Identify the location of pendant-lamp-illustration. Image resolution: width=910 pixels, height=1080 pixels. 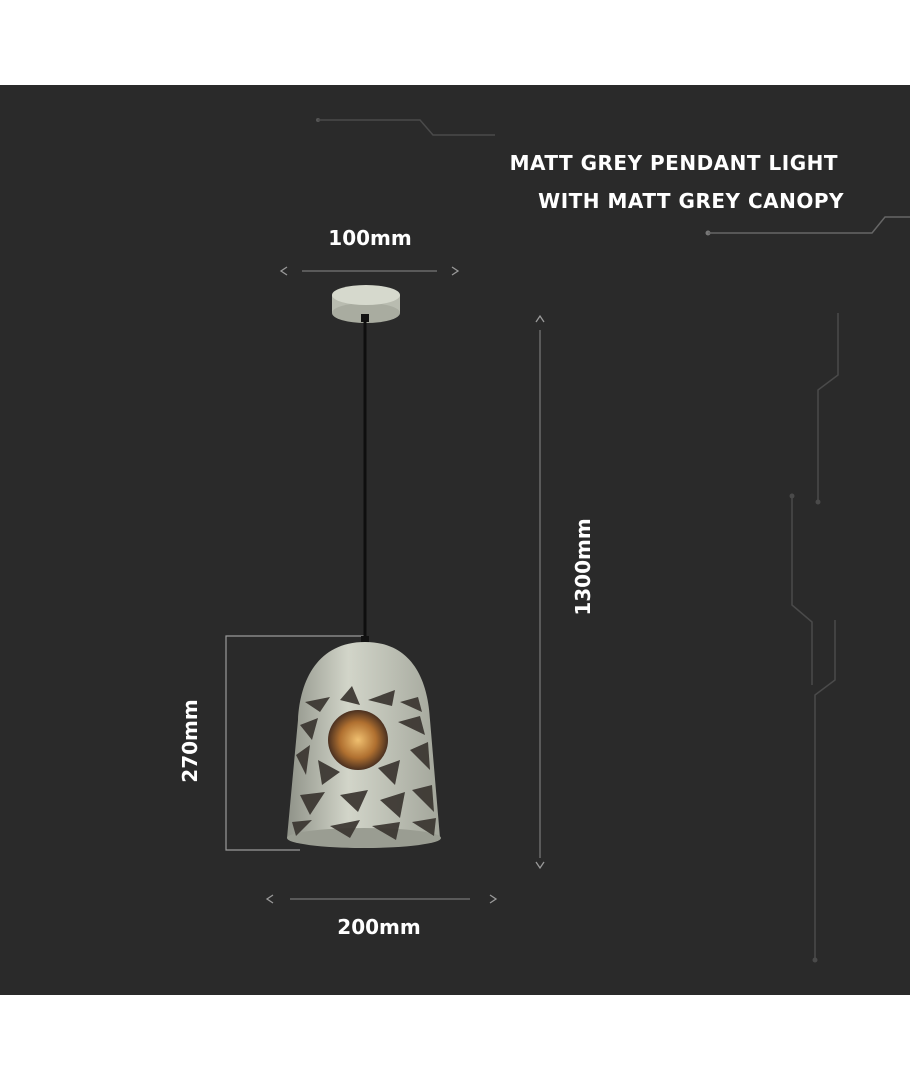
(364, 566).